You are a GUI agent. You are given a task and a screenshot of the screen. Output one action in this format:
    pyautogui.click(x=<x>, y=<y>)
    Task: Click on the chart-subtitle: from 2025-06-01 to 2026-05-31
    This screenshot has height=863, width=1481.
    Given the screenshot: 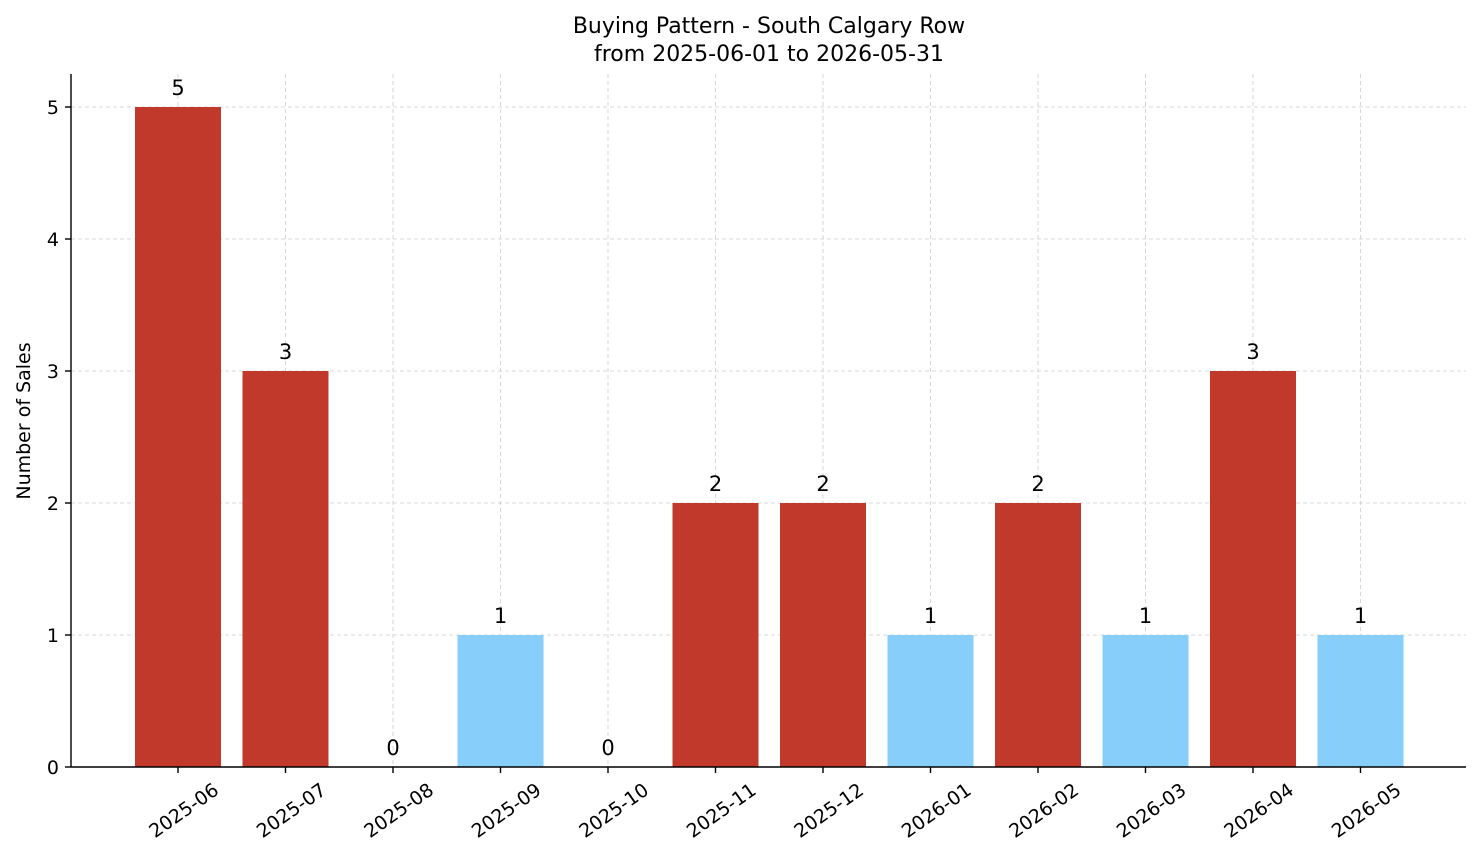 What is the action you would take?
    pyautogui.click(x=769, y=54)
    